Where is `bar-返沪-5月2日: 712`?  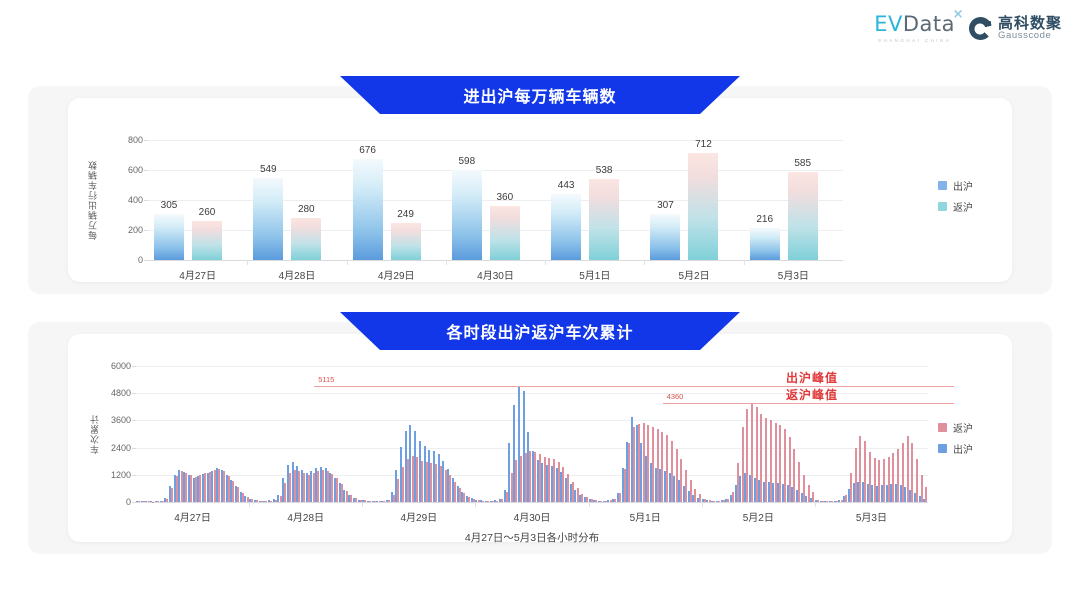
bar-返沪-5月2日: 712 is located at coordinates (703, 199).